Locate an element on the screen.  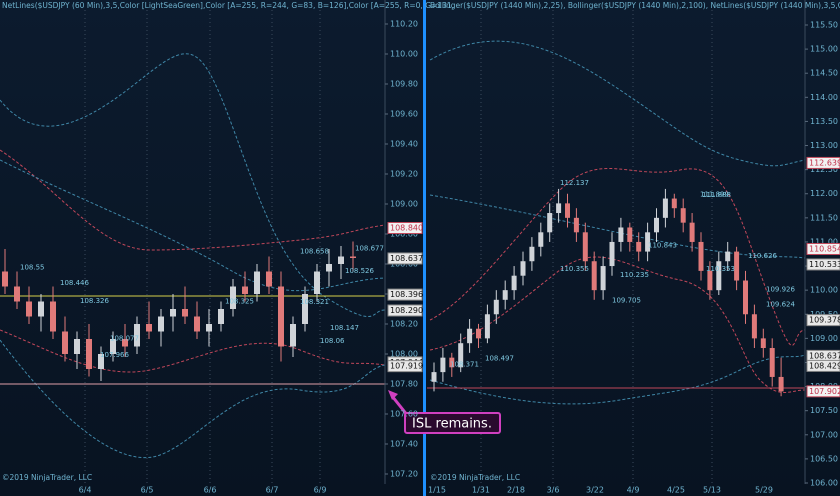
annotation-text: ISL remains. is located at coordinates (452, 424).